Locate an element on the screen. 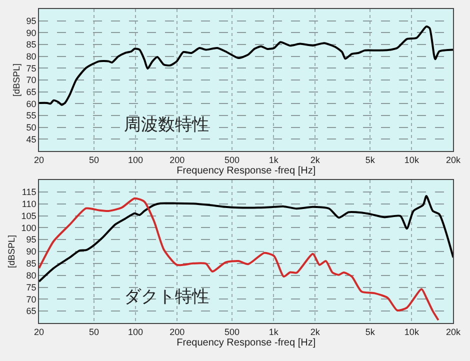 Image resolution: width=470 pixels, height=361 pixels. y-tick-label: 100 is located at coordinates (28, 227).